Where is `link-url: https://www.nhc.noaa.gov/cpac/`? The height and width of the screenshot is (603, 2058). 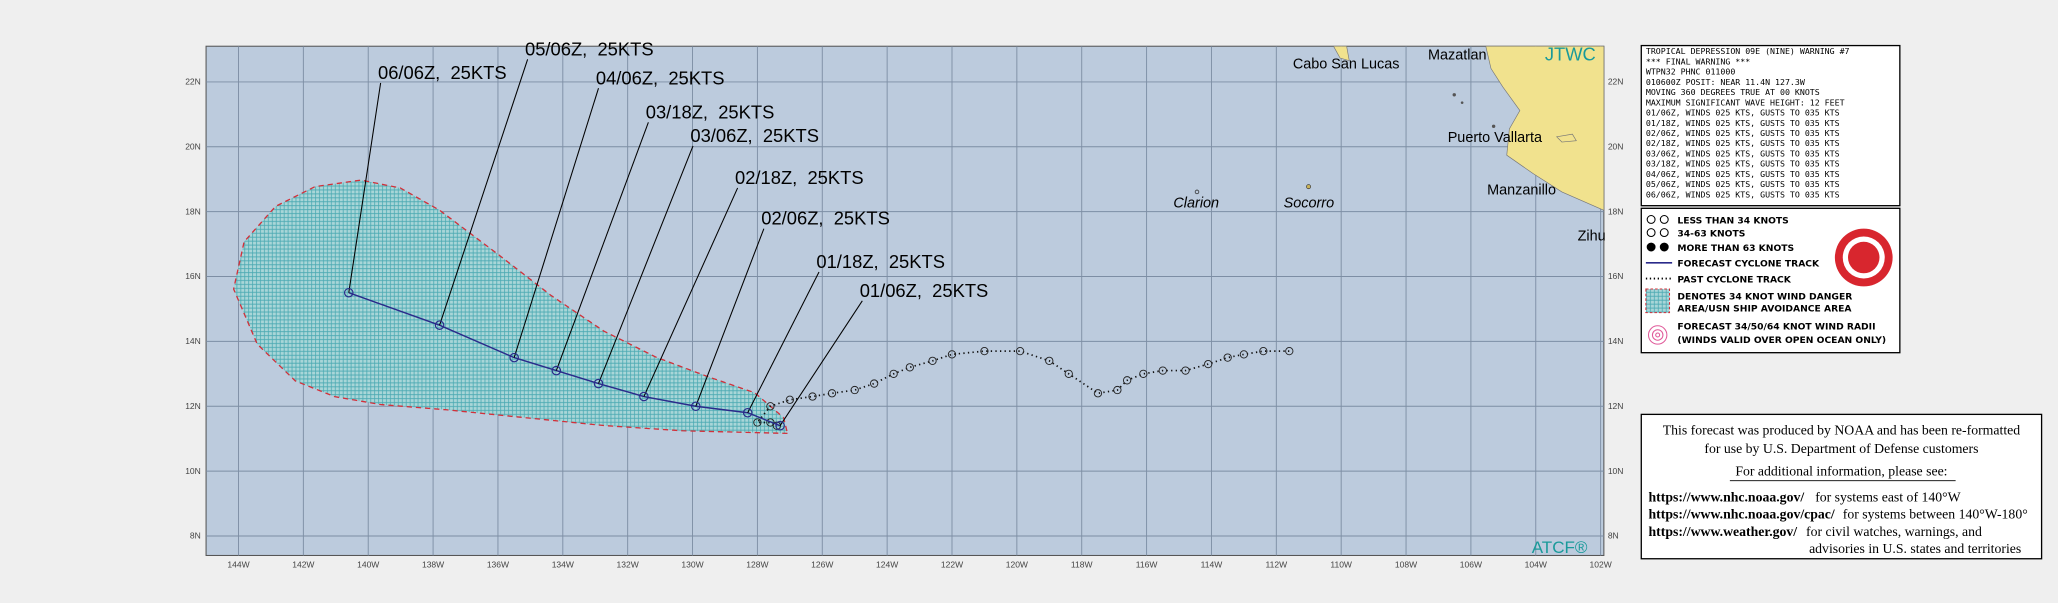 link-url: https://www.nhc.noaa.gov/cpac/ is located at coordinates (1742, 514).